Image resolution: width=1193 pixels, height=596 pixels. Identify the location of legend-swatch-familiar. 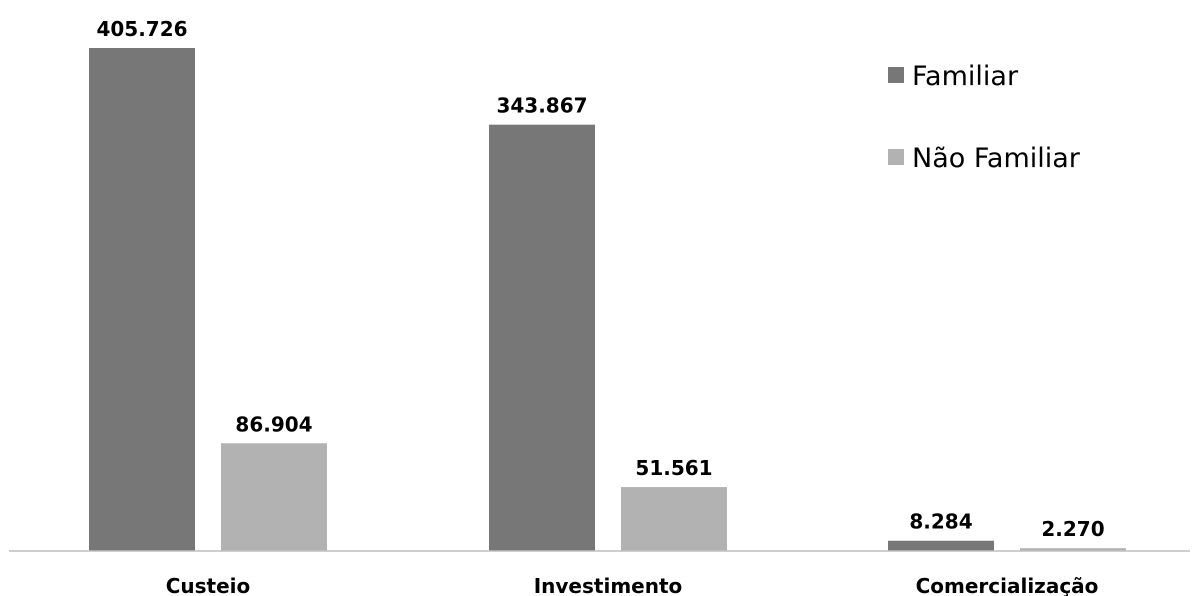
(896, 75).